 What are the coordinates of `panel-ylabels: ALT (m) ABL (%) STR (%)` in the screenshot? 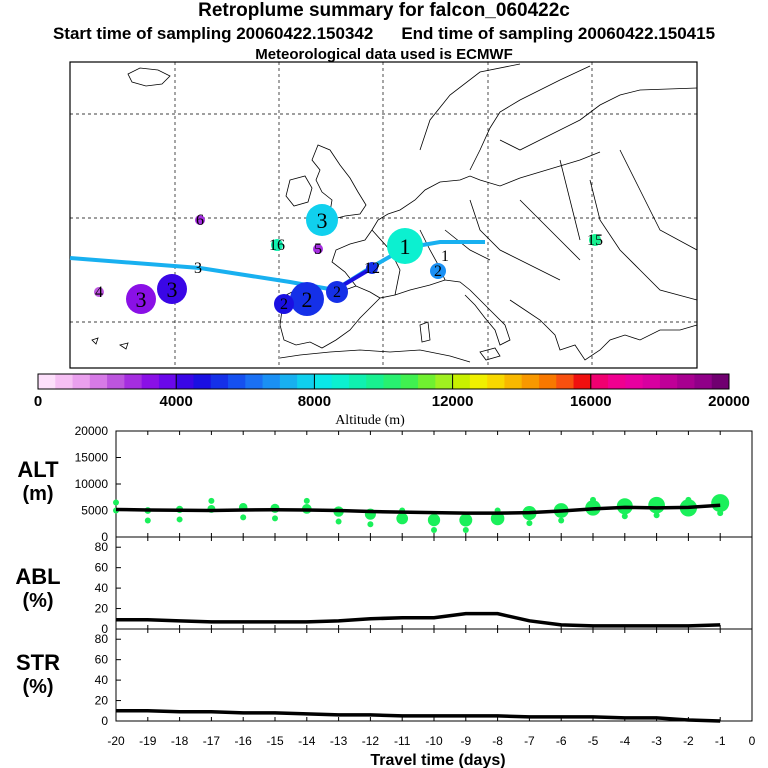 It's located at (37, 577).